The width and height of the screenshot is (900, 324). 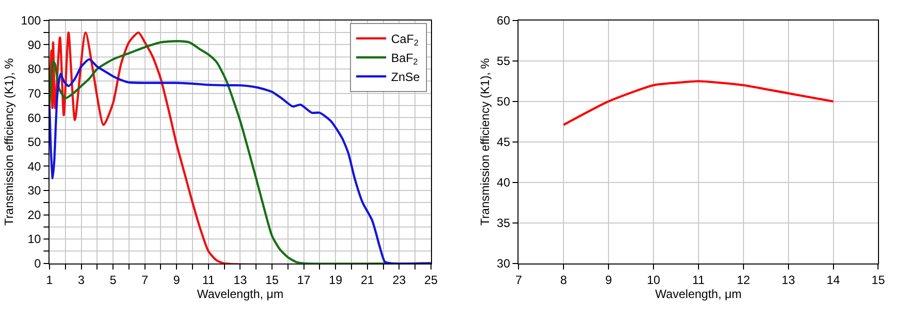 I want to click on x-tick-label: 8, so click(x=564, y=279).